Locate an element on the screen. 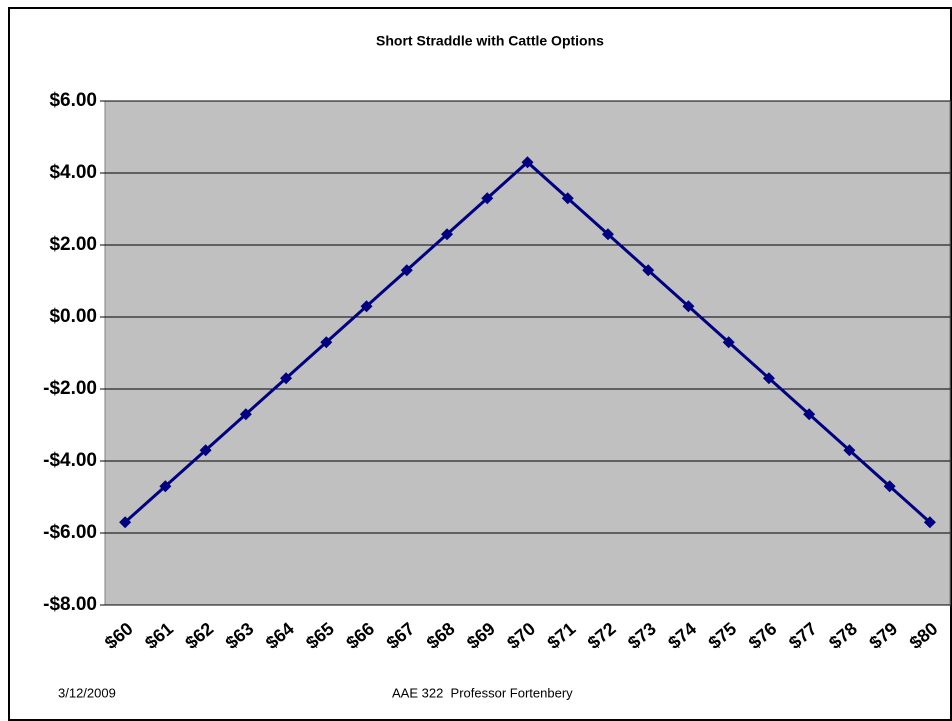  y-tick-label: $4.00 is located at coordinates (73, 172).